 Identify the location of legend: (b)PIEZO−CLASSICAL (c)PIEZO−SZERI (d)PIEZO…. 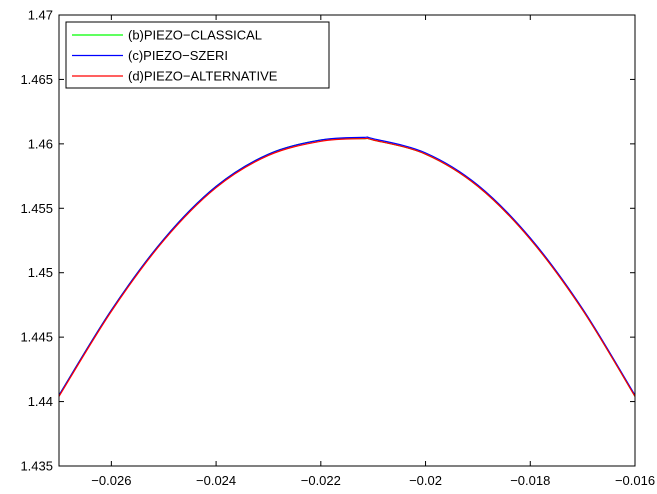
(197, 55).